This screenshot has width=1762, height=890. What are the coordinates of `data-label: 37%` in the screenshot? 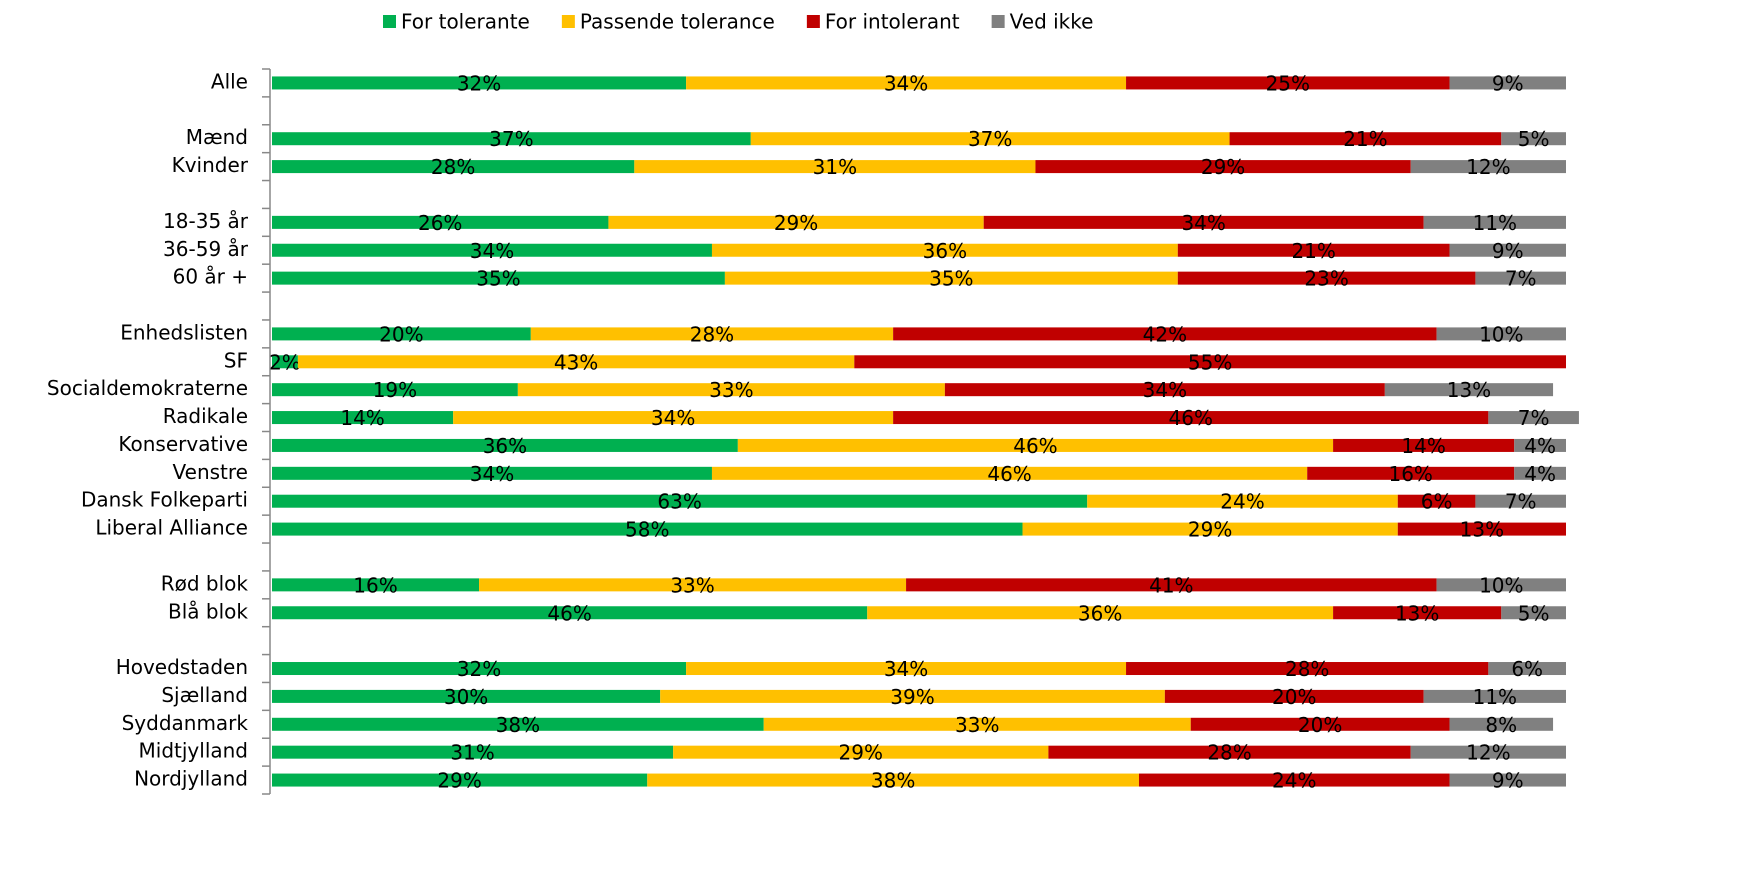 It's located at (990, 139).